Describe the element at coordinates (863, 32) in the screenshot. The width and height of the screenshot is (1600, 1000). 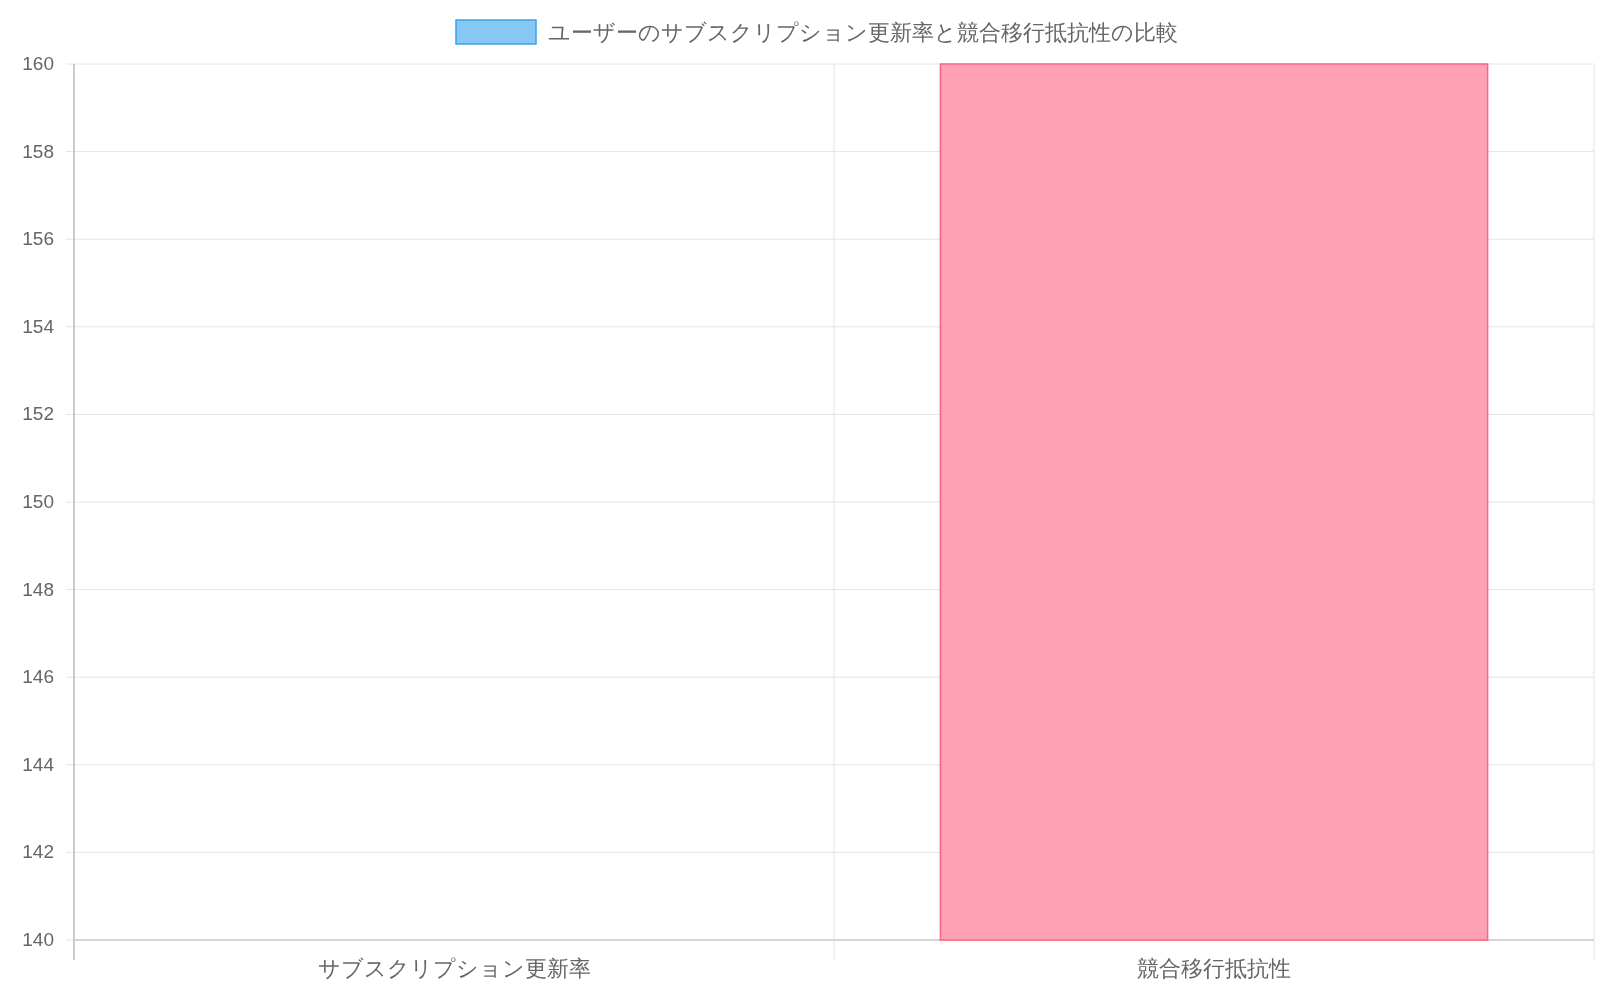
I see `series-label: ユーザーのサブスクリプション更新率と競合移行抵抗性の比較` at that location.